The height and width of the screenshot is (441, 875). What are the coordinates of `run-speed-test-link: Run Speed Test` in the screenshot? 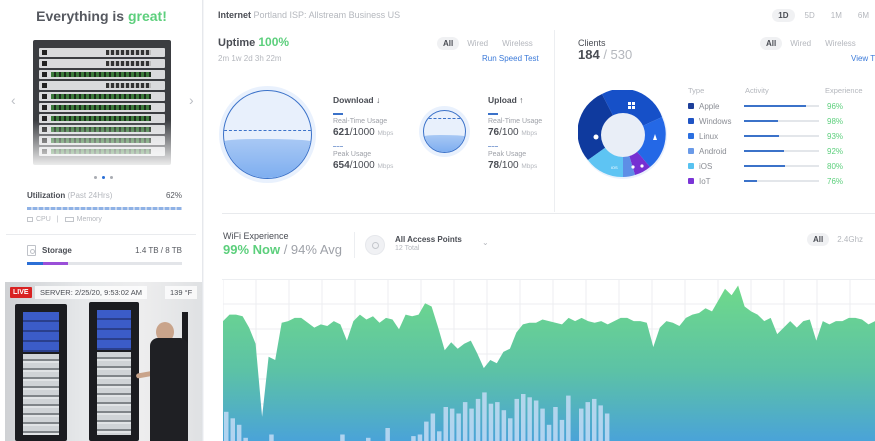 It's located at (510, 58).